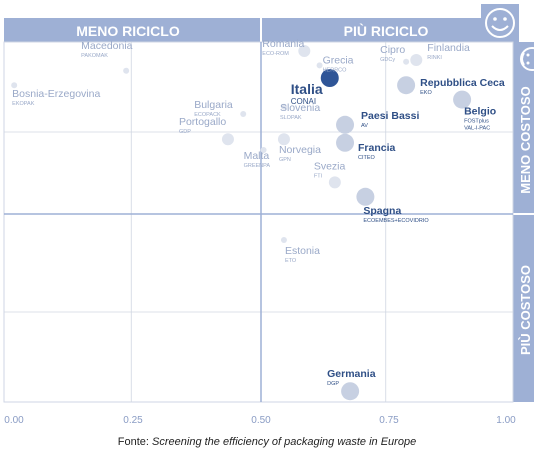  I want to click on org-macedonia: PAKOMAK, so click(94, 56).